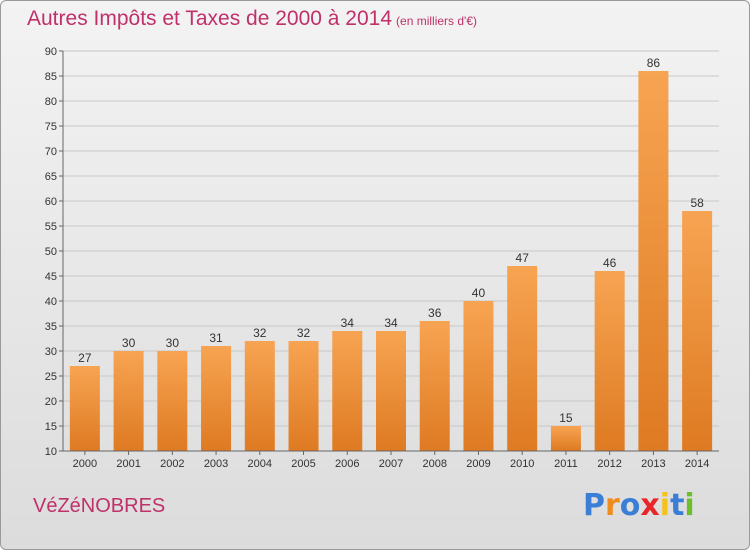 This screenshot has width=750, height=550. What do you see at coordinates (51, 252) in the screenshot?
I see `y-tick-label: 50` at bounding box center [51, 252].